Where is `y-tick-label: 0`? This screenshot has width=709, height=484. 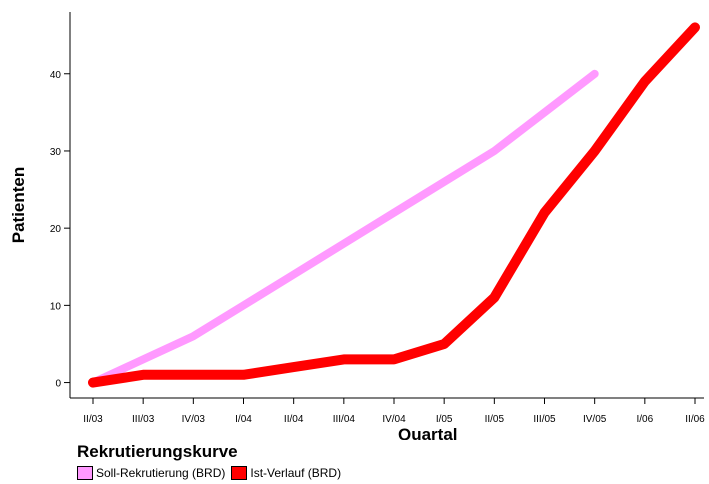 y-tick-label: 0 is located at coordinates (58, 384).